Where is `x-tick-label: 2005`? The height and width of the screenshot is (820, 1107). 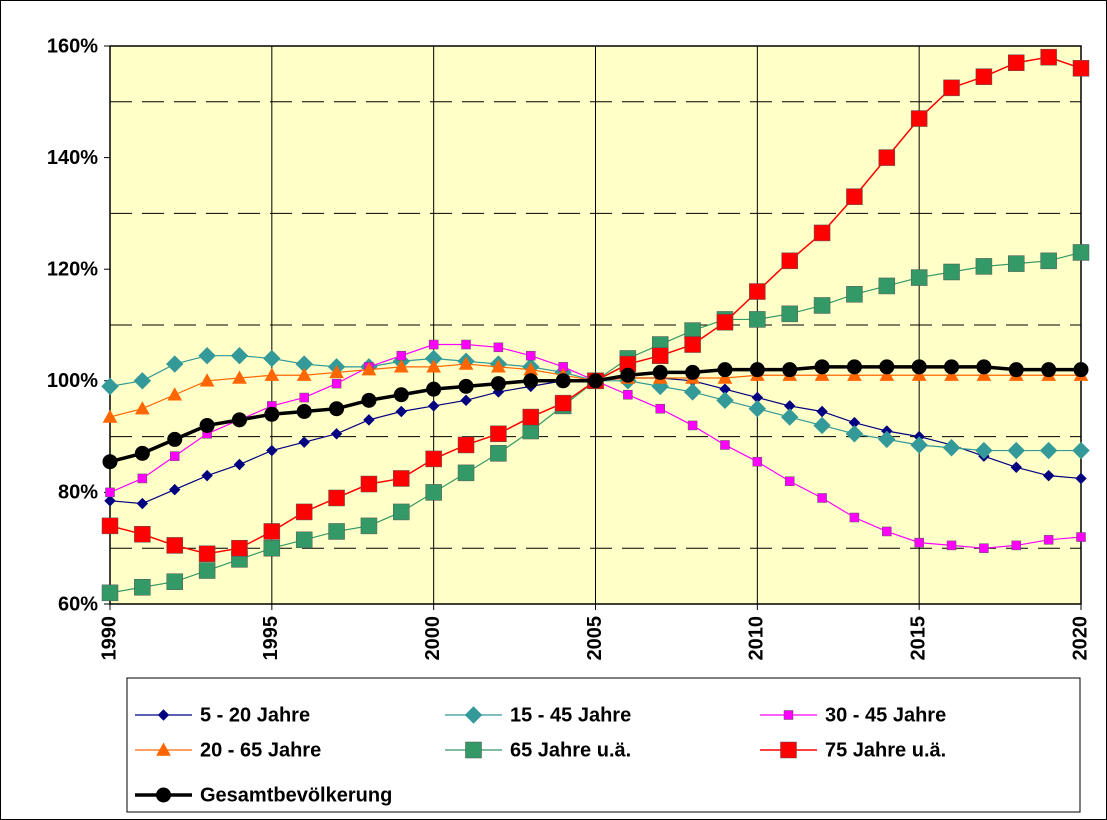
x-tick-label: 2005 is located at coordinates (595, 638).